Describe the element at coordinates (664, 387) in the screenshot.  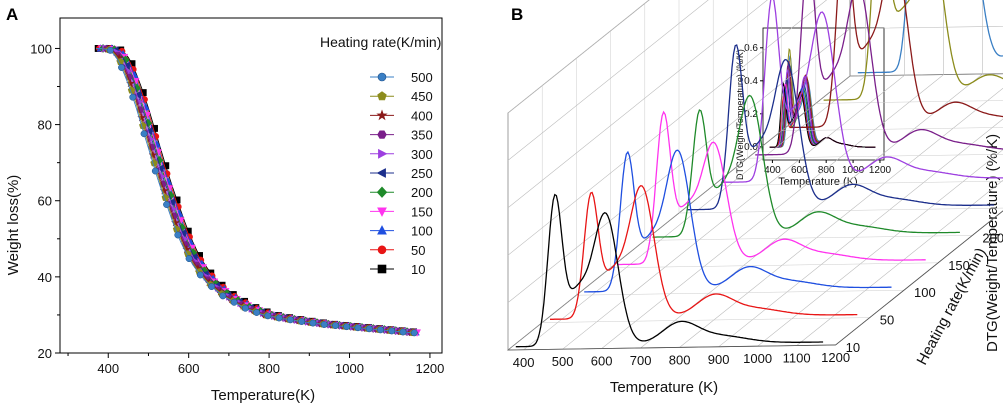
I see `panel-b-xlabel: Temperature (K)` at that location.